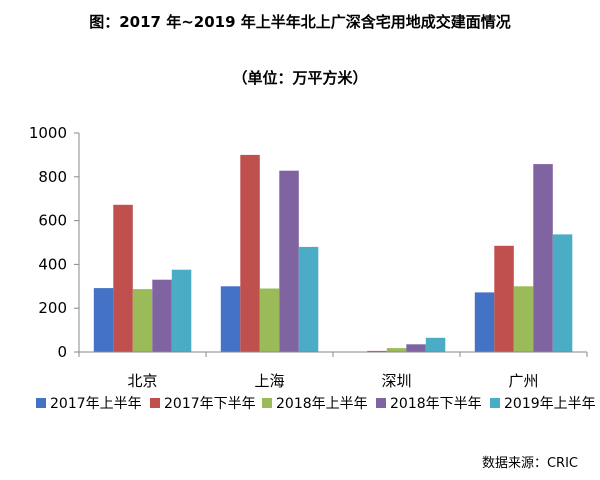  Describe the element at coordinates (142, 381) in the screenshot. I see `x-category-label: 北京` at that location.